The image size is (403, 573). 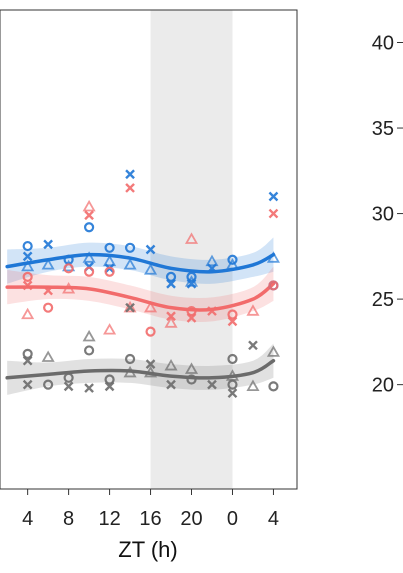 I want to click on right-y-axis-ticks: 20 25 30 35 40, so click(x=387, y=215).